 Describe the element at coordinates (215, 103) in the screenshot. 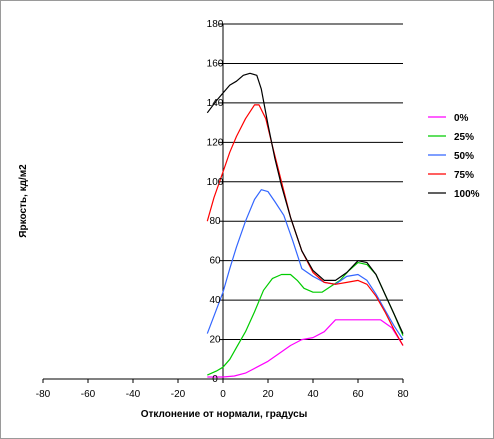

I see `y-tick-label: 140` at that location.